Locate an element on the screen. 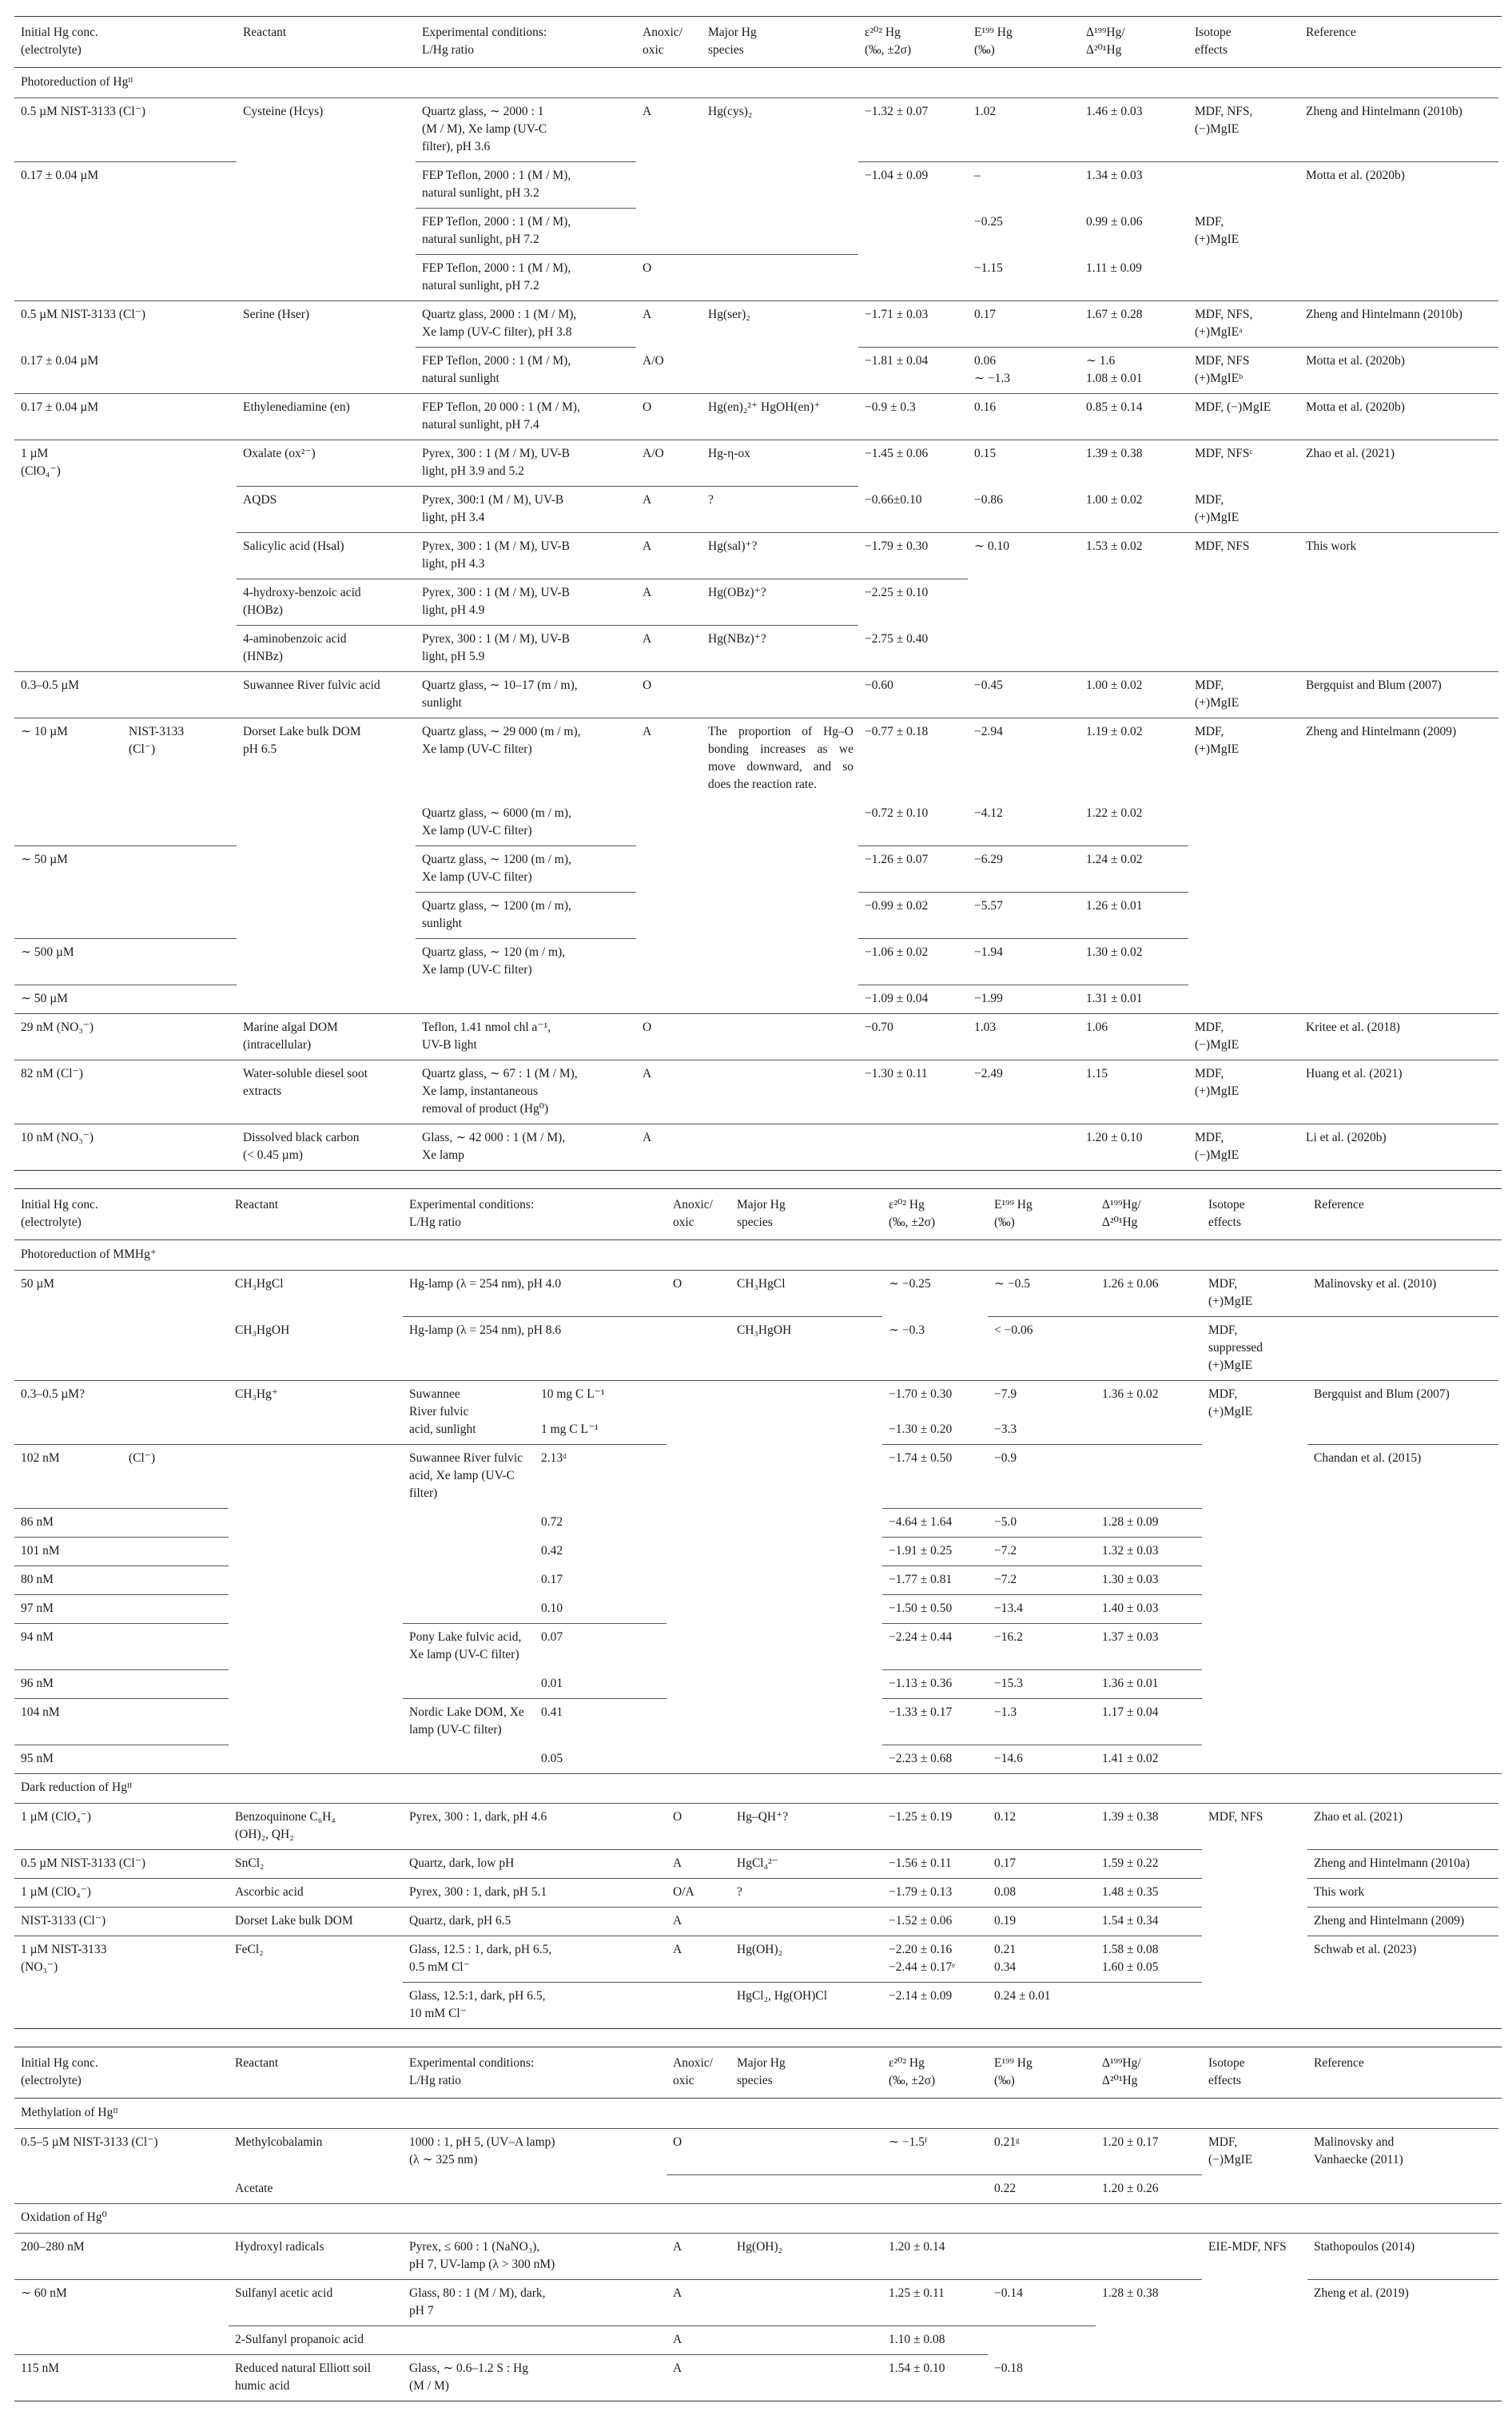  reference-cell: Schwab et al. (2023) is located at coordinates (1402, 1959).